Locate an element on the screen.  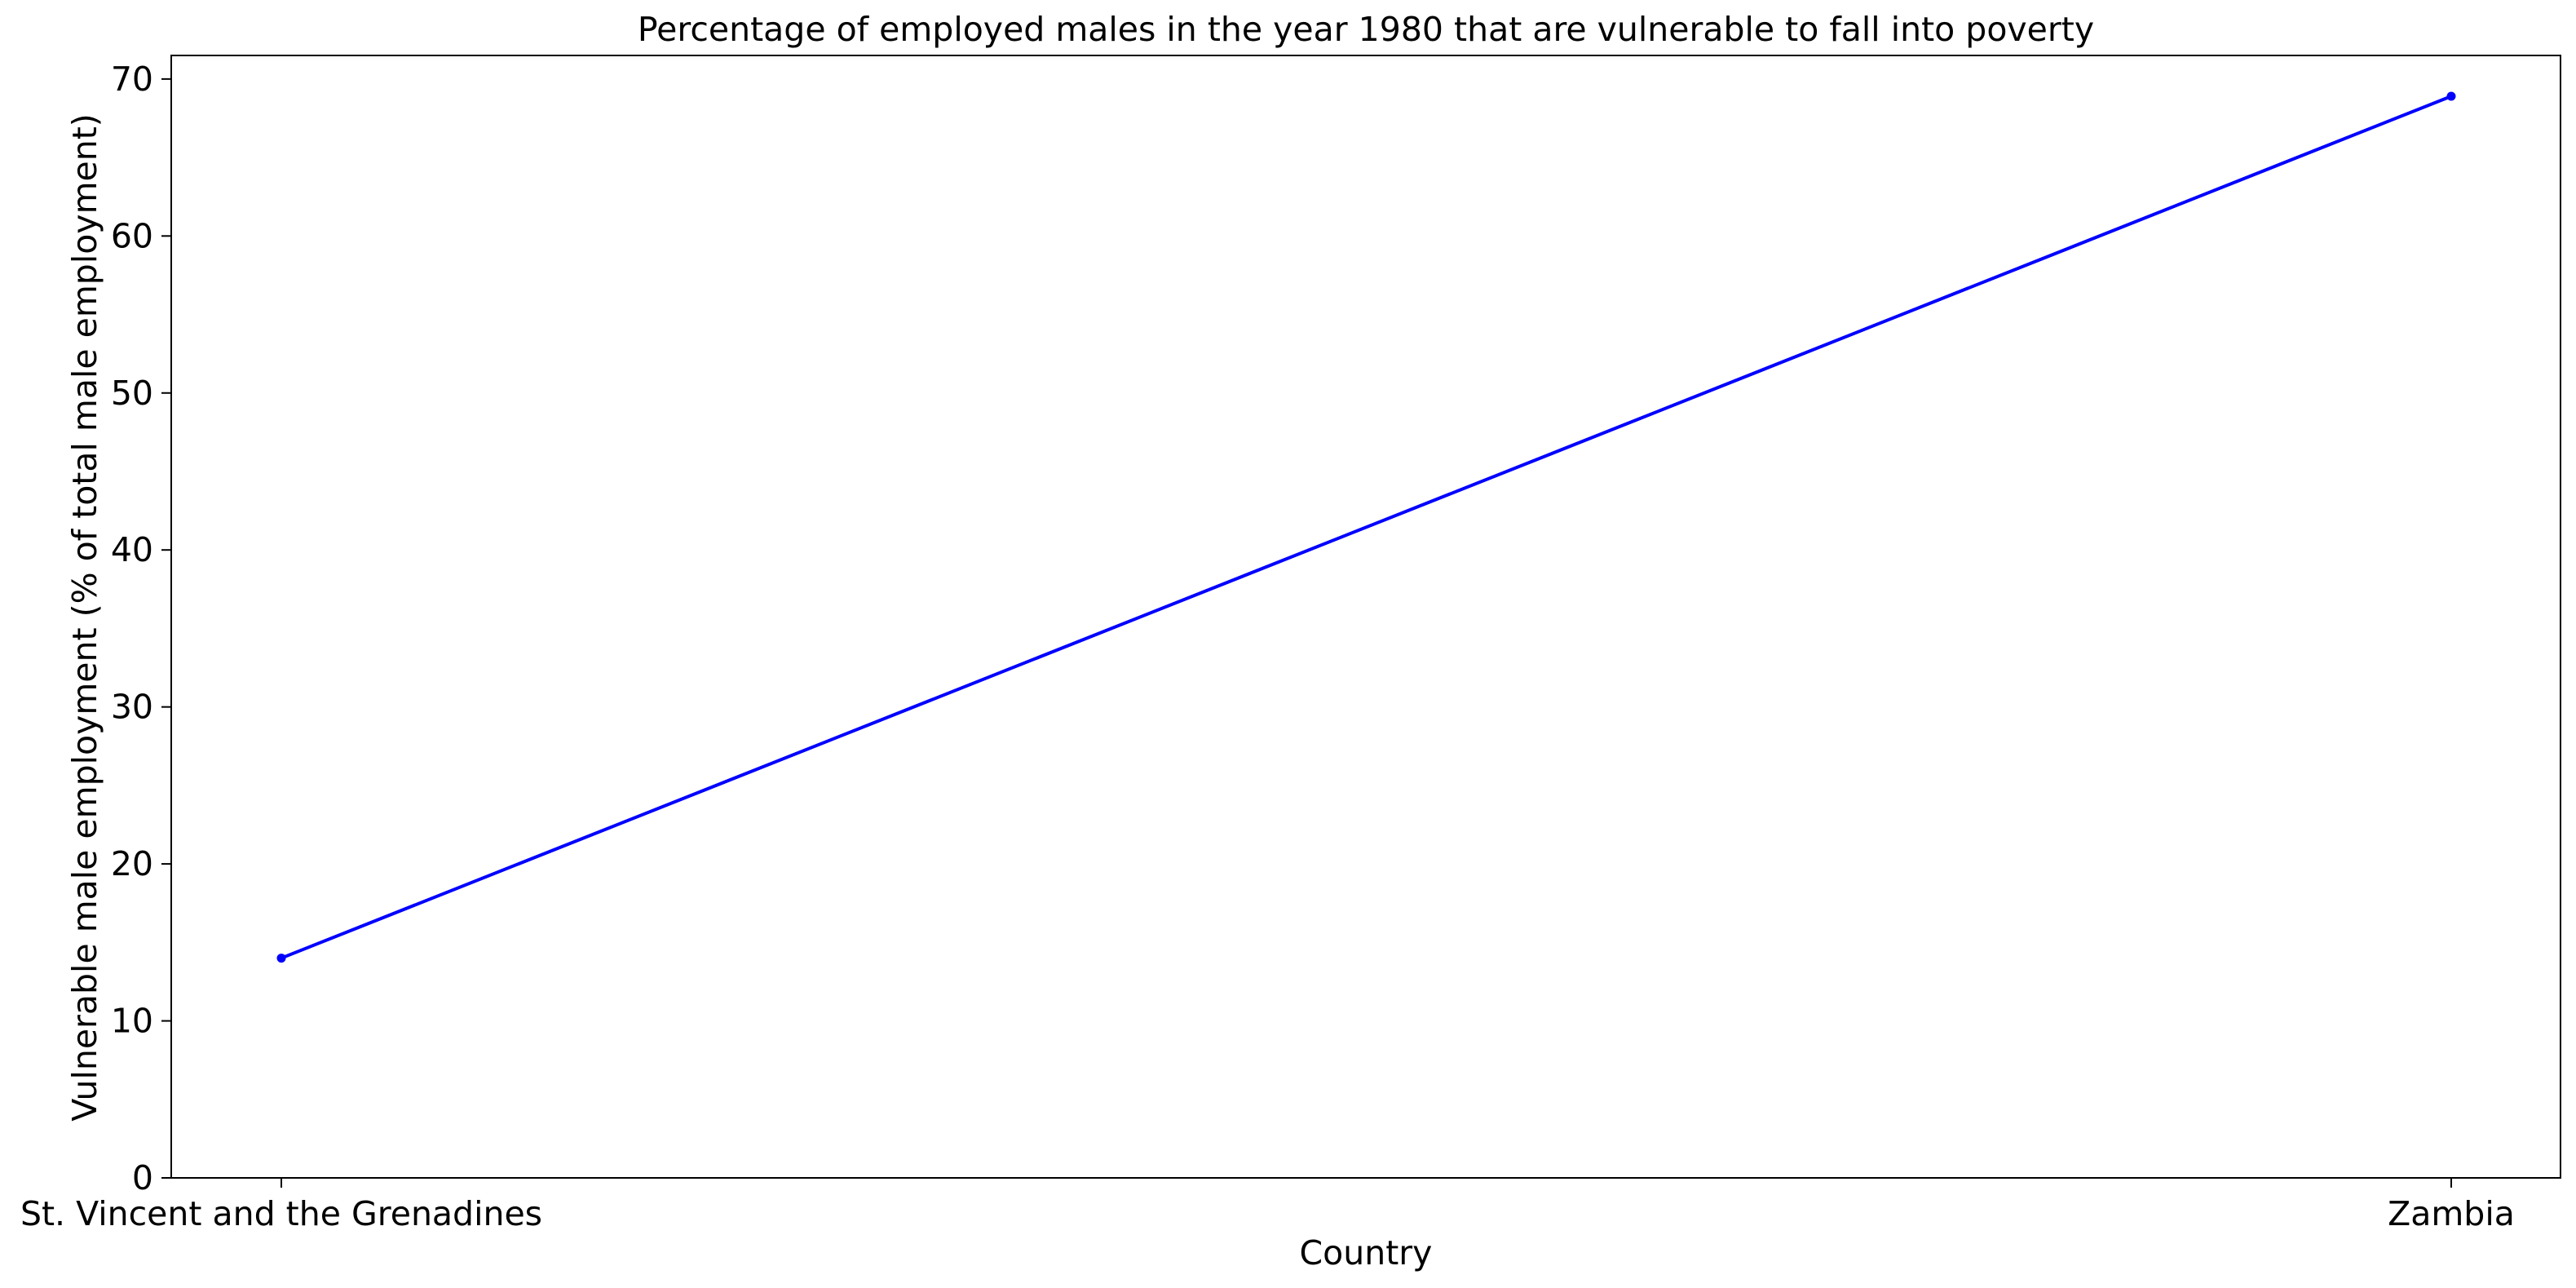
y-tick-label: 70 is located at coordinates (132, 79).